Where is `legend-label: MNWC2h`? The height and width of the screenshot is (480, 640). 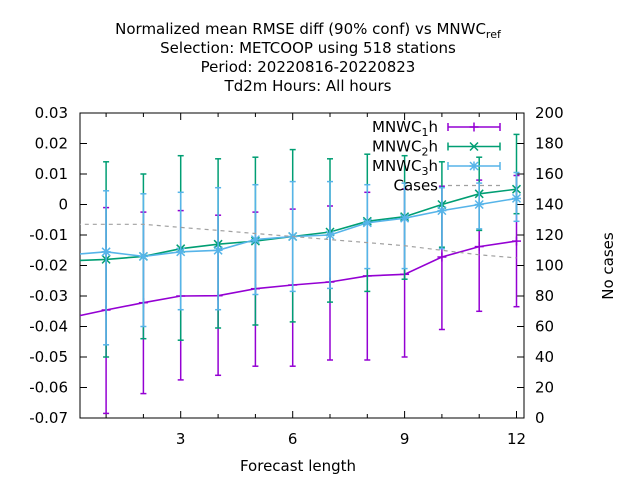 legend-label: MNWC2h is located at coordinates (405, 148).